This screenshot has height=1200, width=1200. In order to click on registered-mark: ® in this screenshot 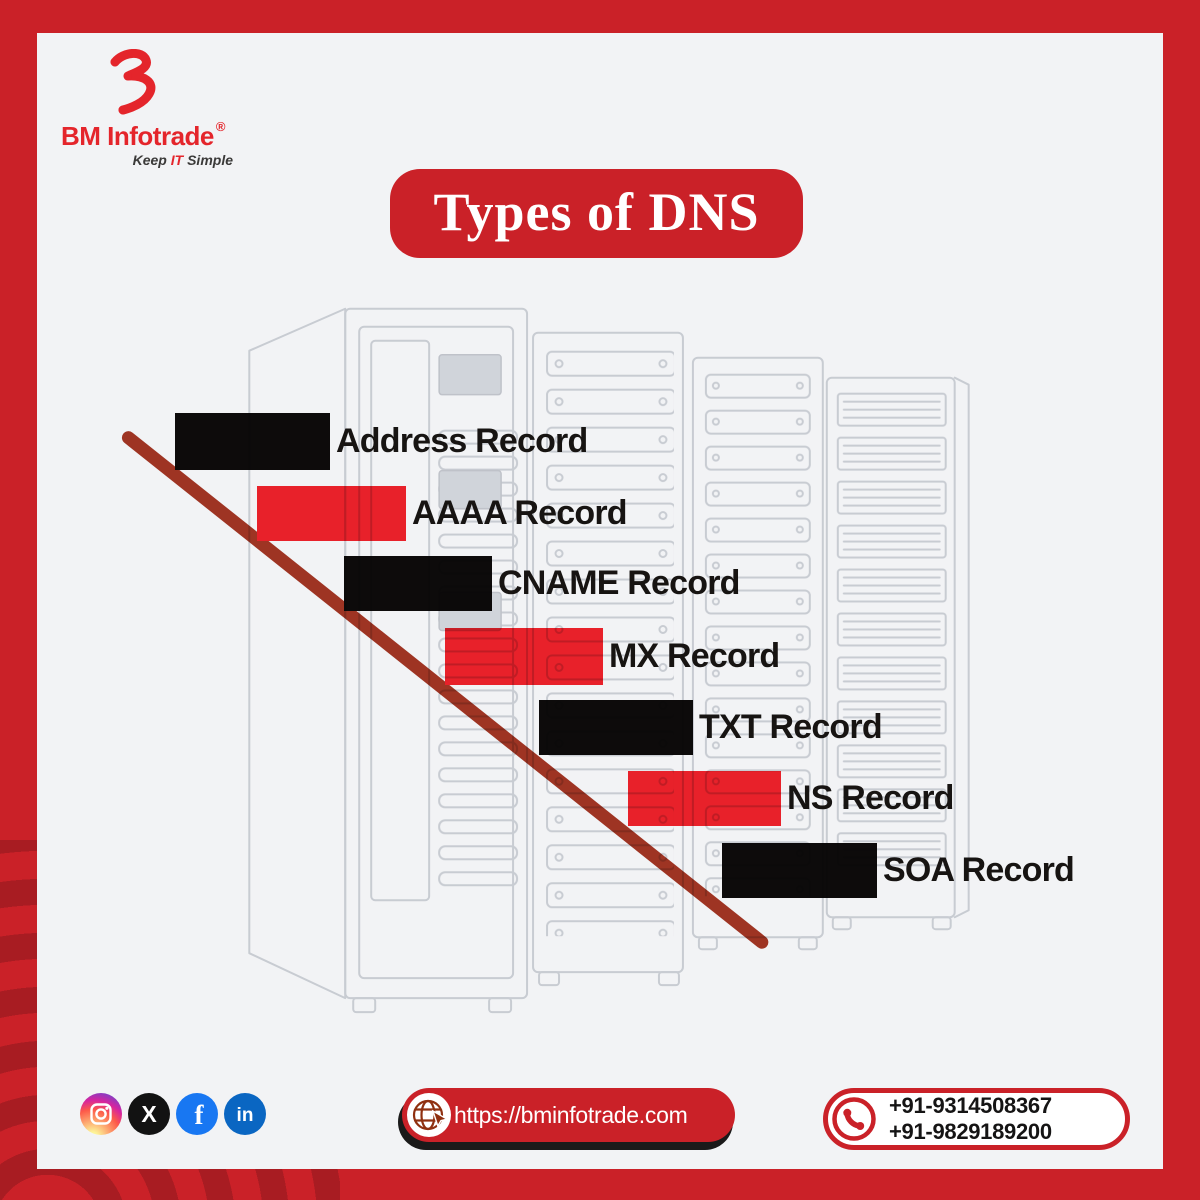, I will do `click(220, 127)`.